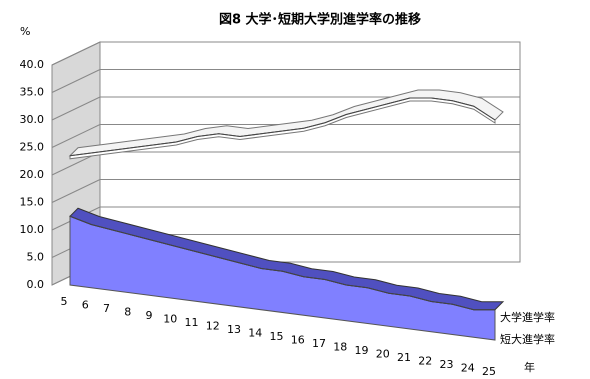 The height and width of the screenshot is (379, 590). What do you see at coordinates (468, 368) in the screenshot?
I see `x-tick-label: 24` at bounding box center [468, 368].